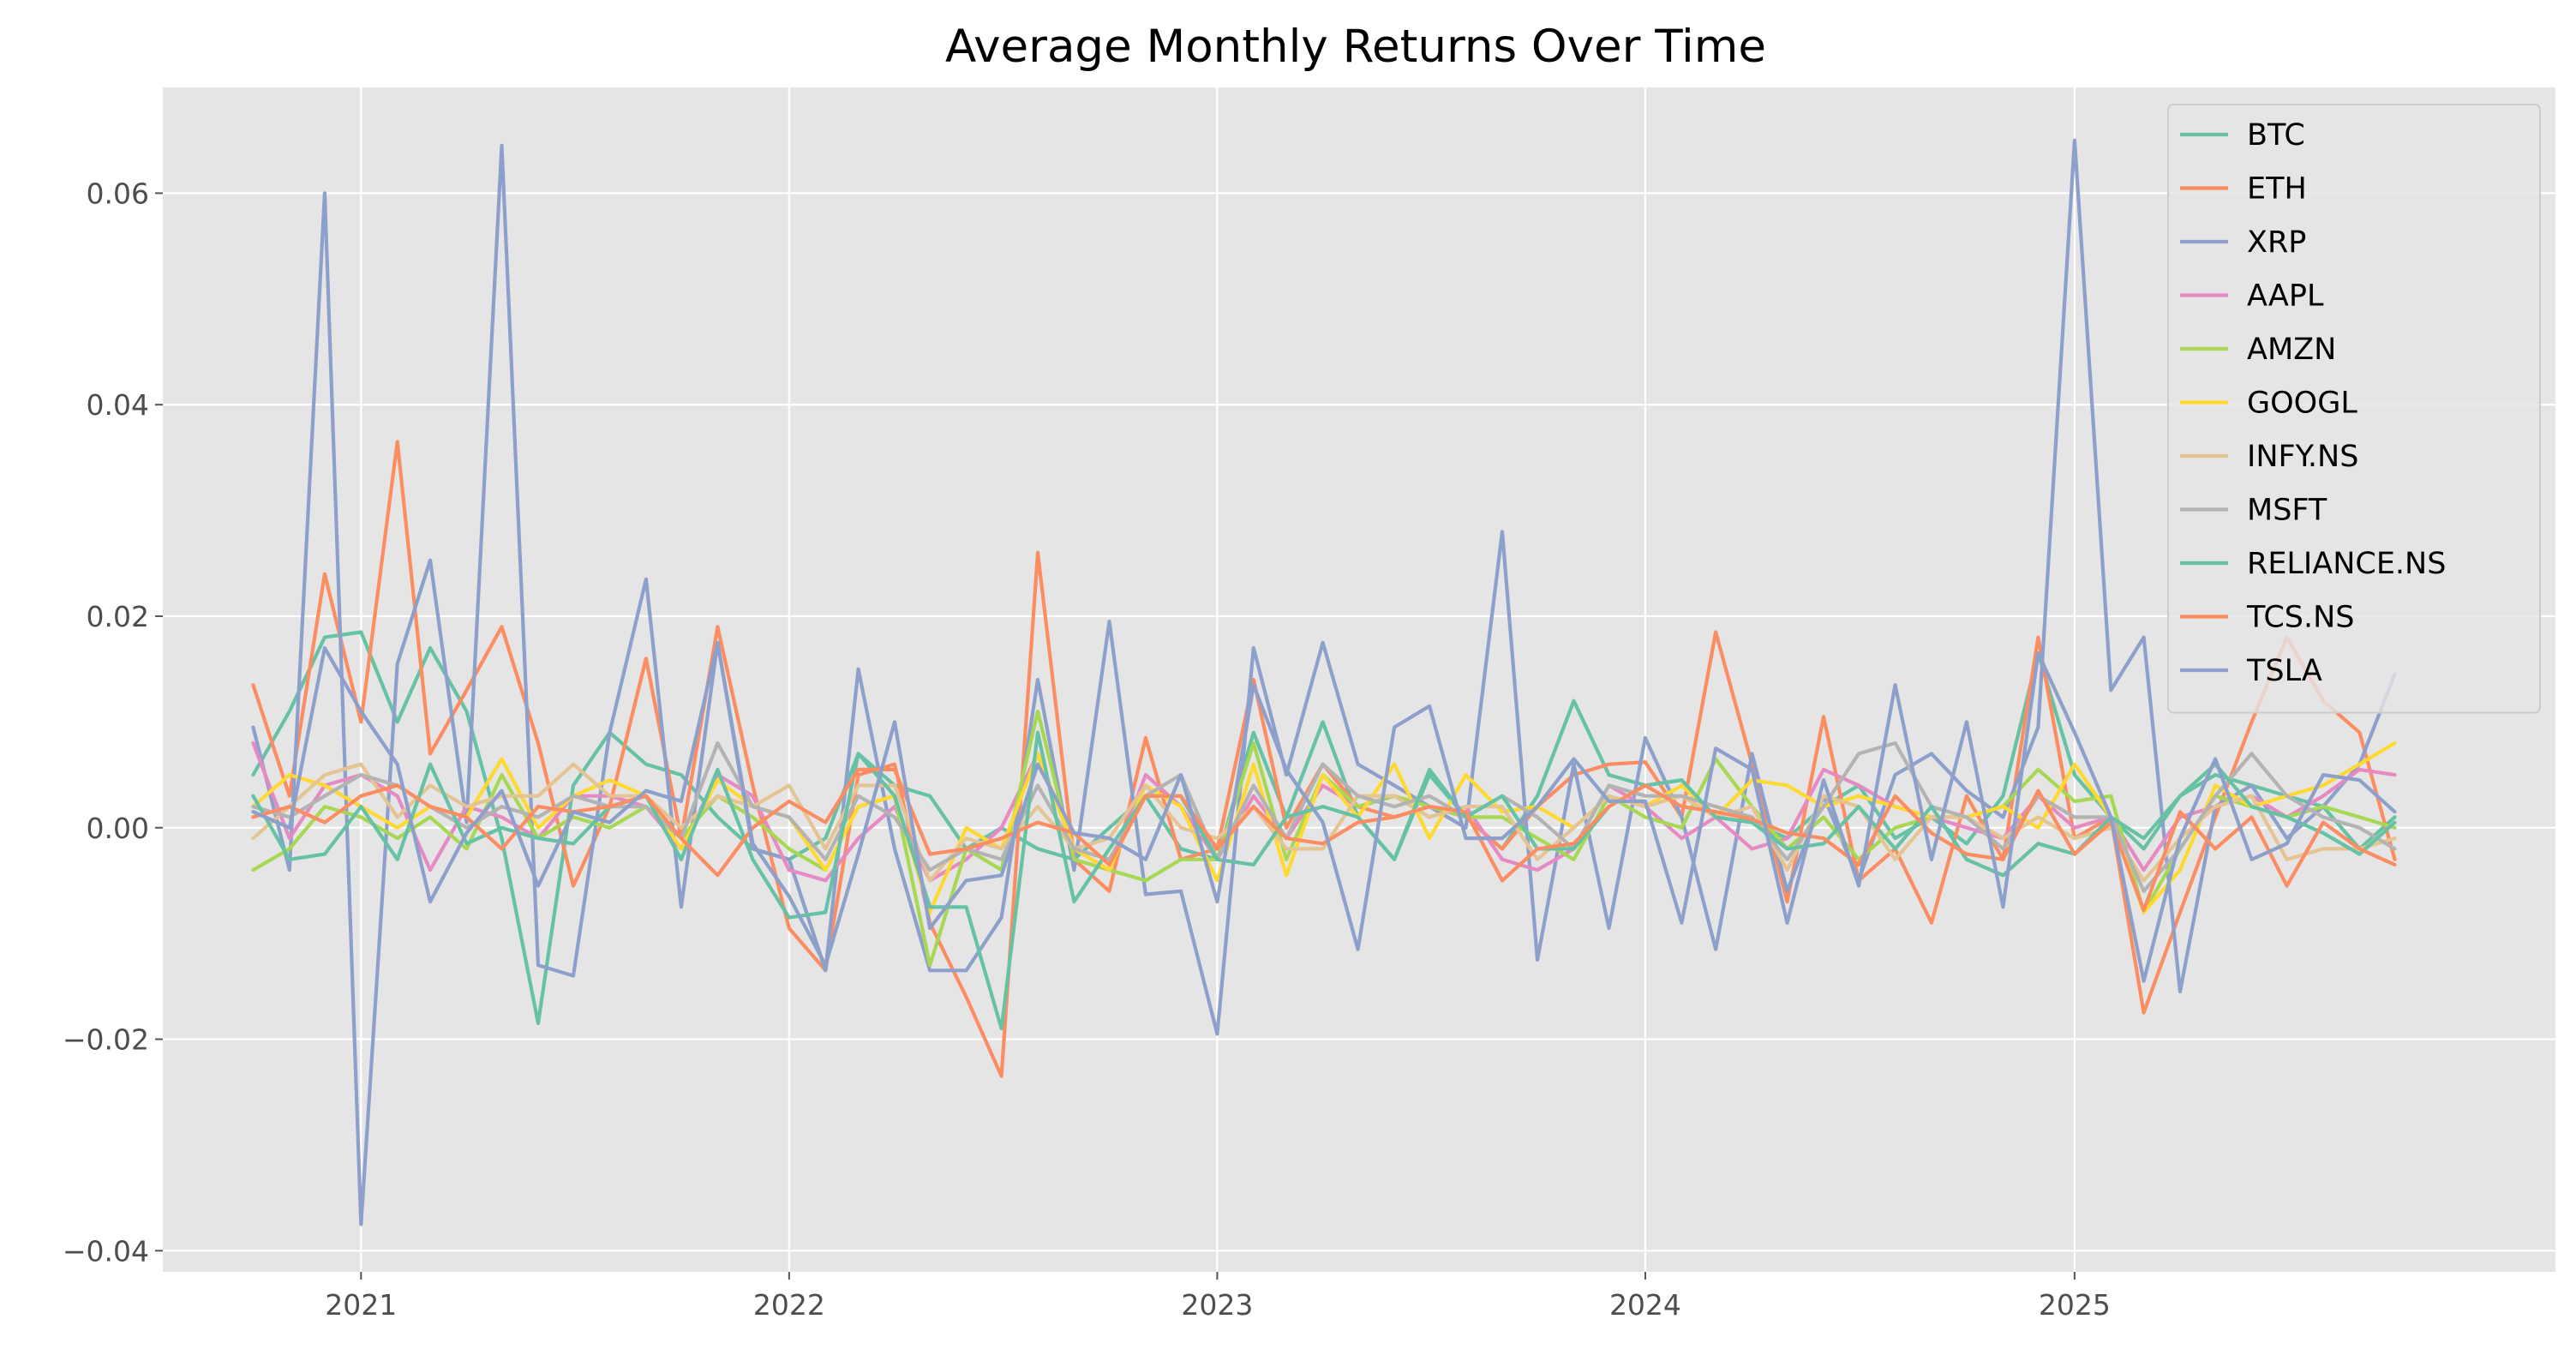  Describe the element at coordinates (361, 1305) in the screenshot. I see `x-tick-label: 2021` at that location.